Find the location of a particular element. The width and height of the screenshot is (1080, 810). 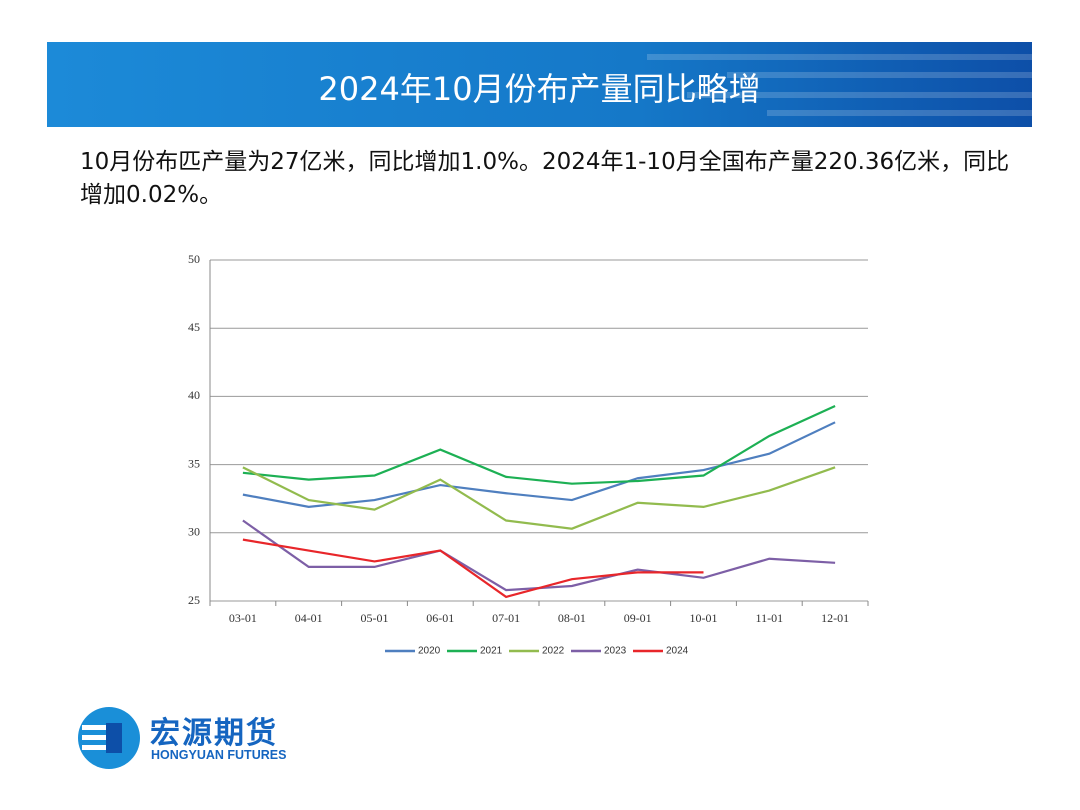

logo-subtitle: HONGYUAN FUTURES is located at coordinates (219, 755).